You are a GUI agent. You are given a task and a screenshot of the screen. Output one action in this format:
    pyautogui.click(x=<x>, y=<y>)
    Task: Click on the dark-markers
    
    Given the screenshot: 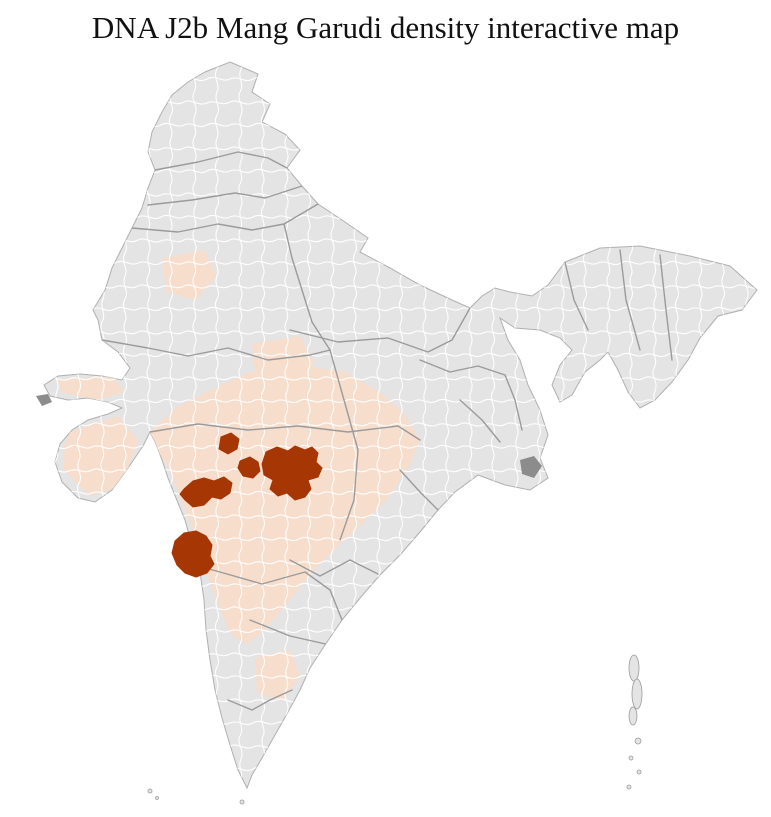 What is the action you would take?
    pyautogui.click(x=289, y=436)
    